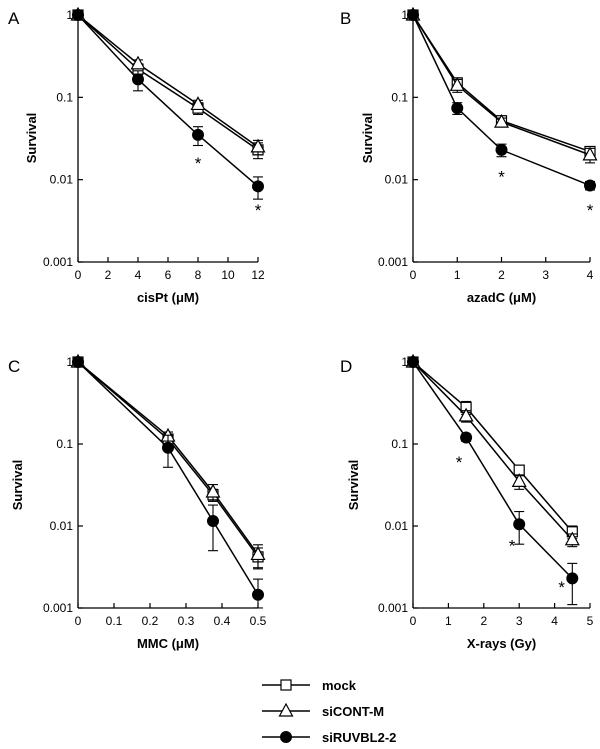 This screenshot has width=600, height=749. I want to click on x-tick-label: 0.2, so click(150, 621).